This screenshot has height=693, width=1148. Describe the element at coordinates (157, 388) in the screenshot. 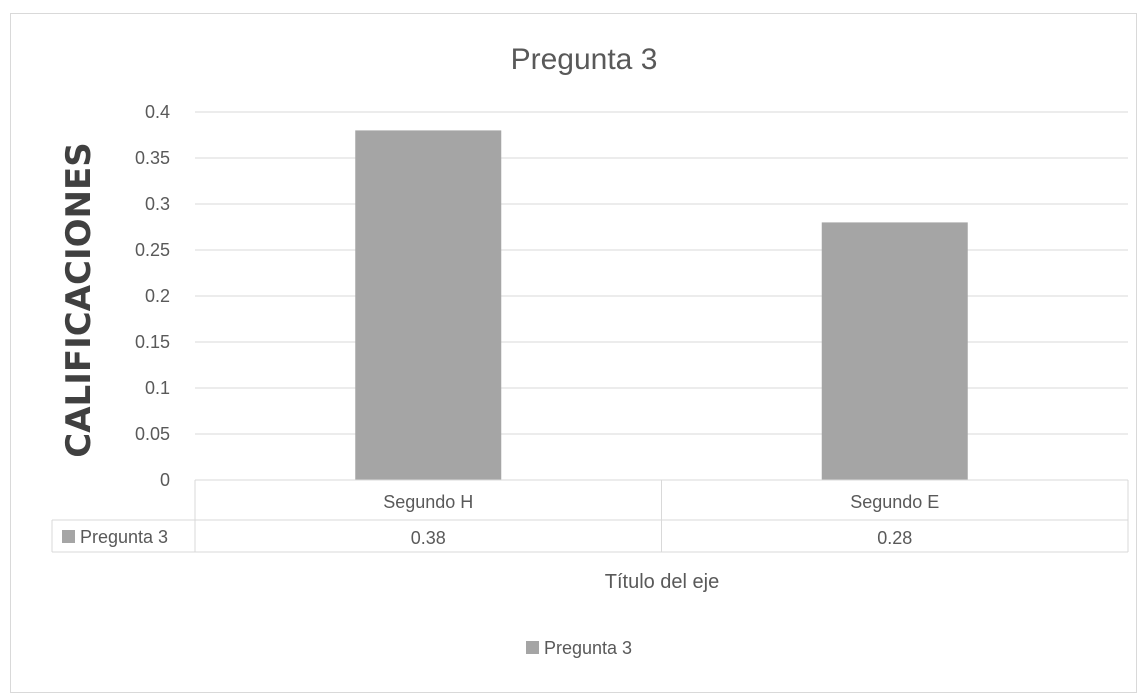

I see `y-tick-label: 0.1` at that location.